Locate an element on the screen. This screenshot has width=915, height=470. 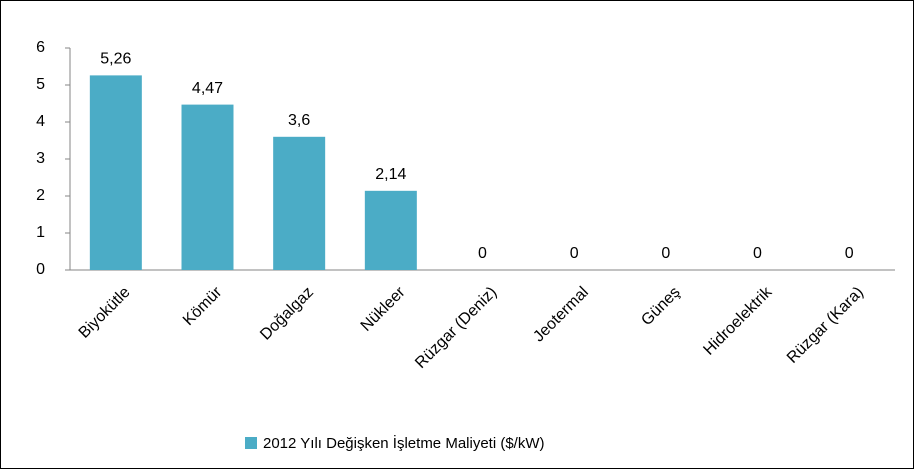
y-tick-label: 2 is located at coordinates (40, 195).